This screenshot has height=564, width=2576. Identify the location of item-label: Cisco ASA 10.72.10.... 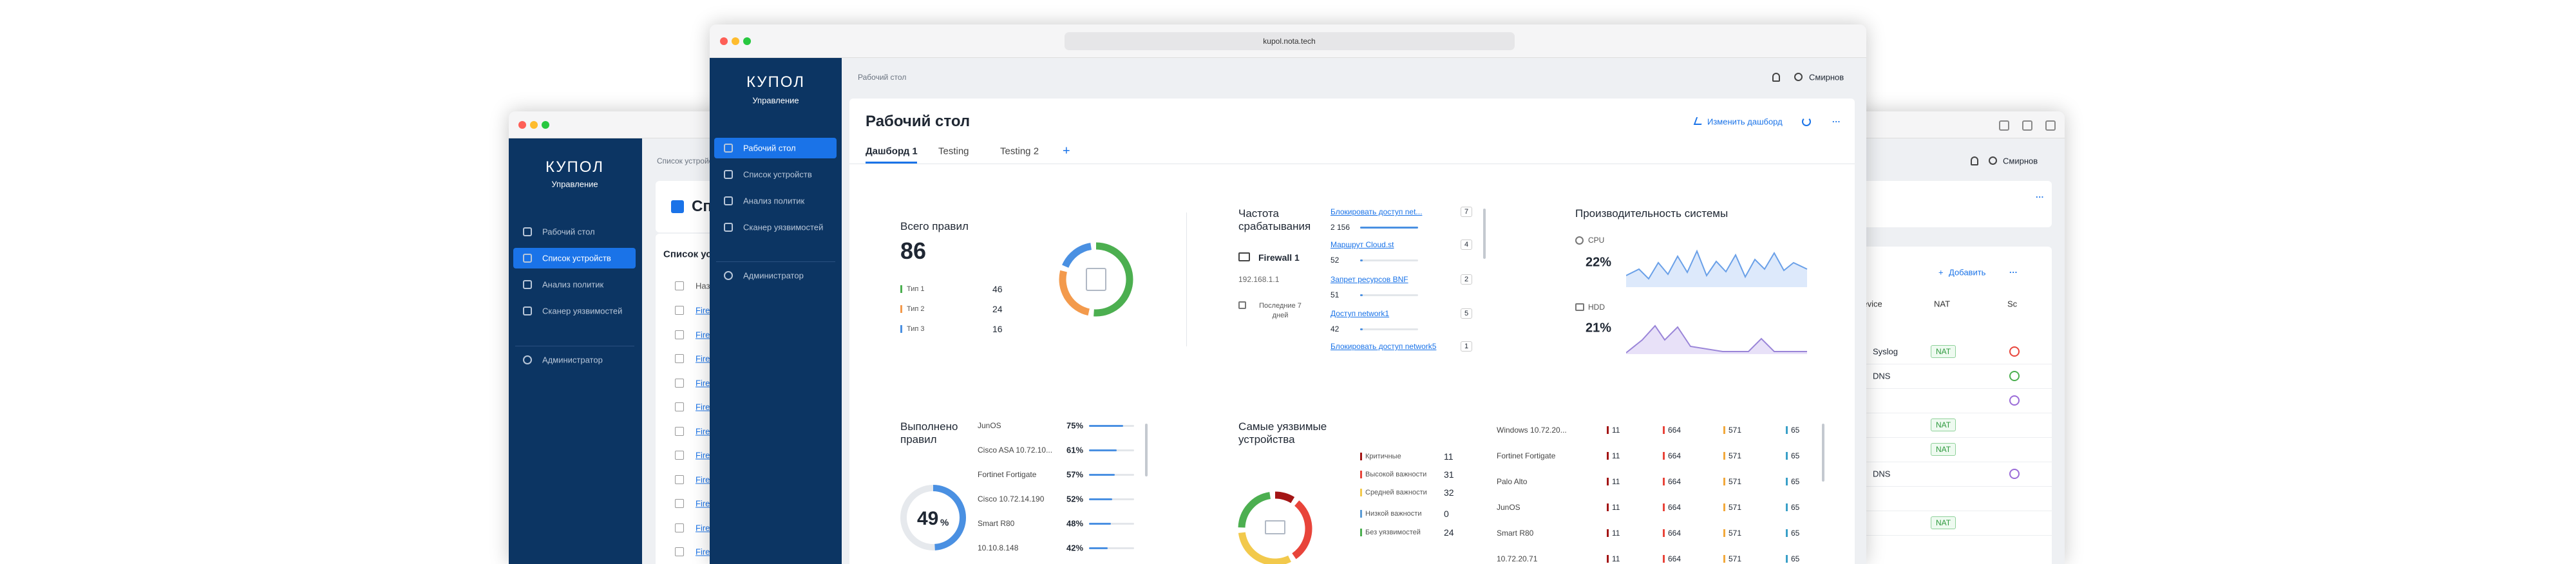
(1015, 450).